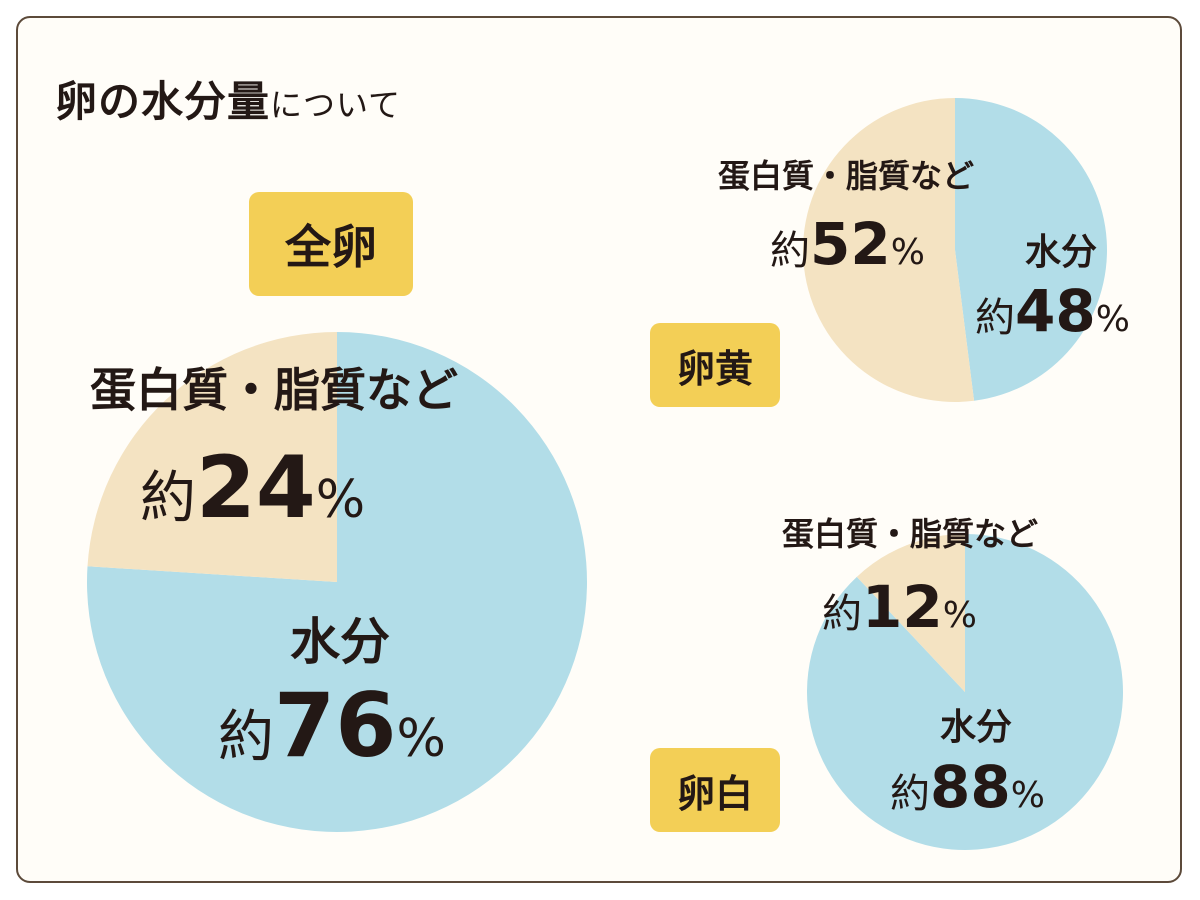 This screenshot has height=900, width=1200. Describe the element at coordinates (336, 105) in the screenshot. I see `title-suffix: について` at that location.